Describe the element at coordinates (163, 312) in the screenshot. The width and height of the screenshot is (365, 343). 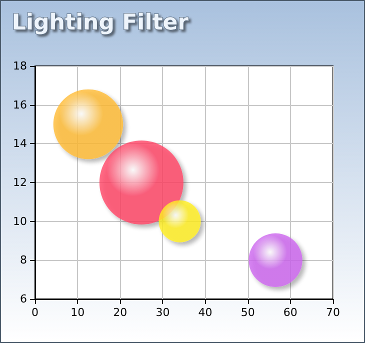
I see `x-tick-label: 30` at that location.